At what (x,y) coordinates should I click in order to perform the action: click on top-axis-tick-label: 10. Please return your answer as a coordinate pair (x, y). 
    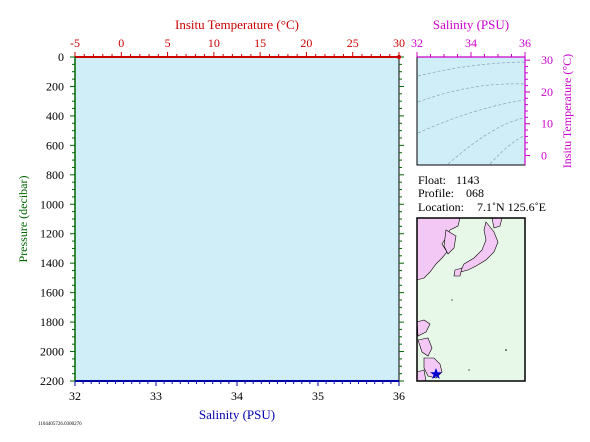
    Looking at the image, I should click on (214, 43).